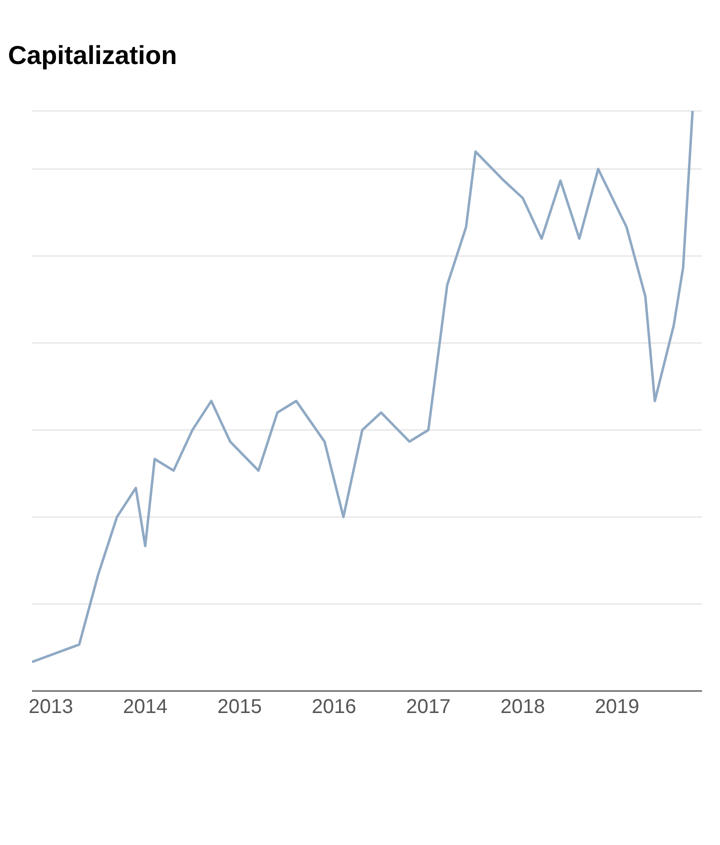  Describe the element at coordinates (522, 707) in the screenshot. I see `x-tick-label: 2018` at that location.